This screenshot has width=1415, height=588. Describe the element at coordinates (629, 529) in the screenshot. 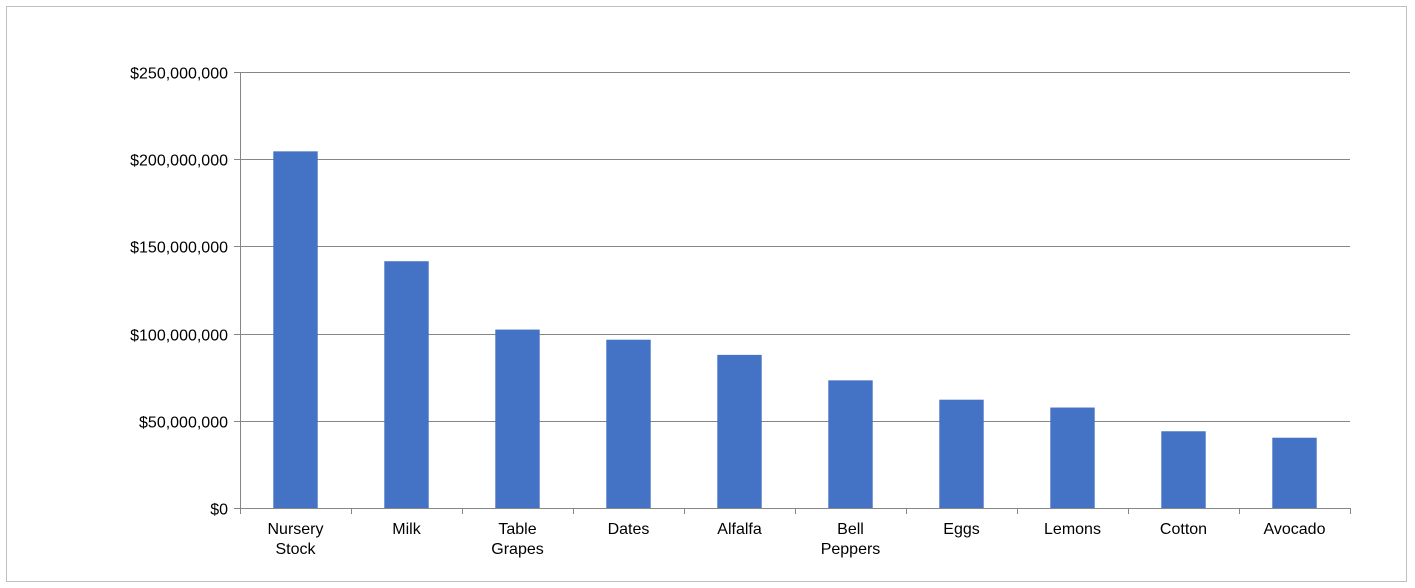

I see `x-tick-label: Dates` at that location.